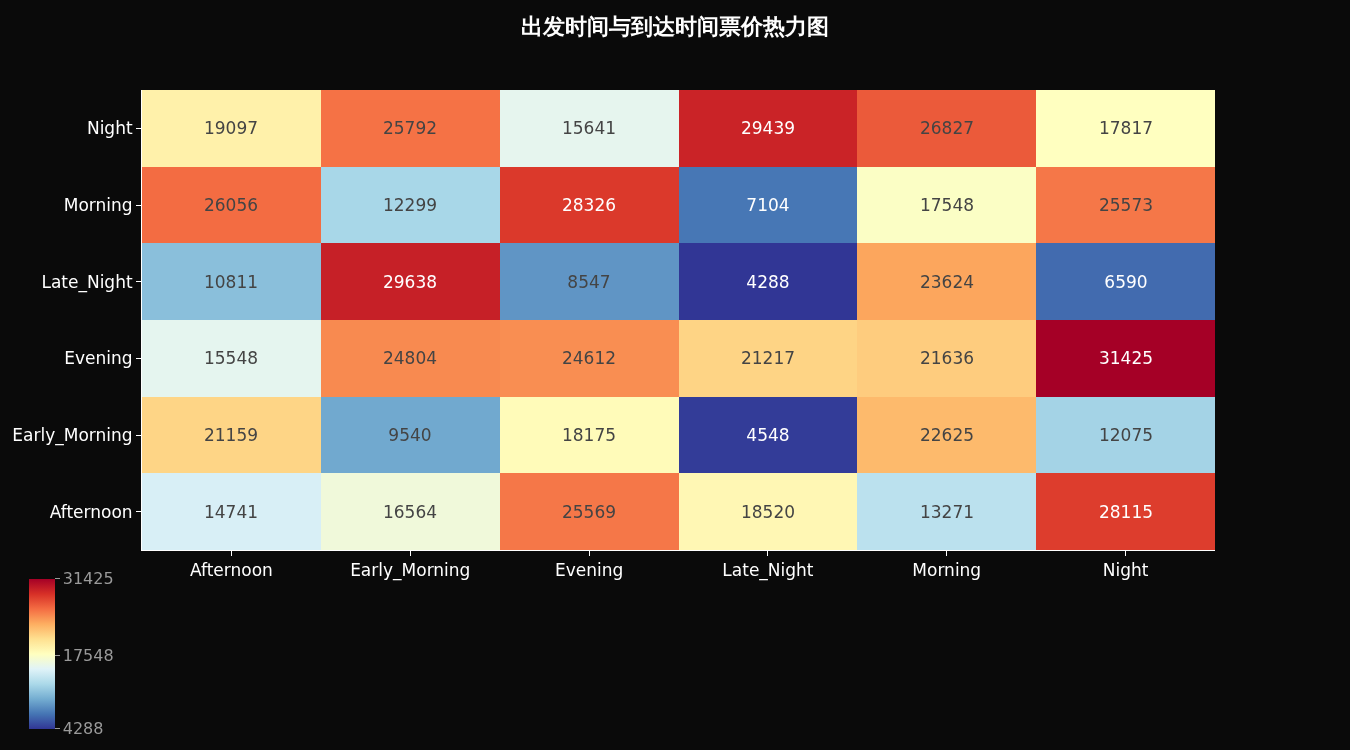 This screenshot has width=1350, height=750. What do you see at coordinates (589, 357) in the screenshot?
I see `data-label: 24612` at bounding box center [589, 357].